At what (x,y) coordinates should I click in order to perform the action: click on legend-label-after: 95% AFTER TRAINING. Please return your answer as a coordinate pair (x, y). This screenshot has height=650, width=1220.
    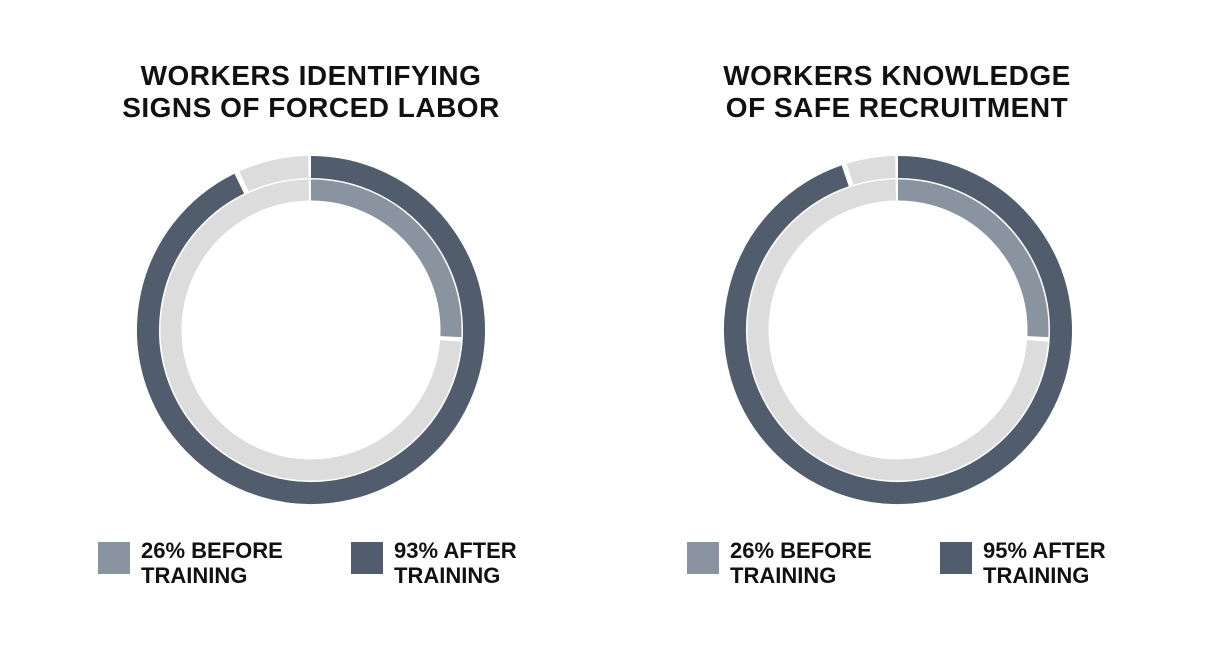
    Looking at the image, I should click on (1044, 563).